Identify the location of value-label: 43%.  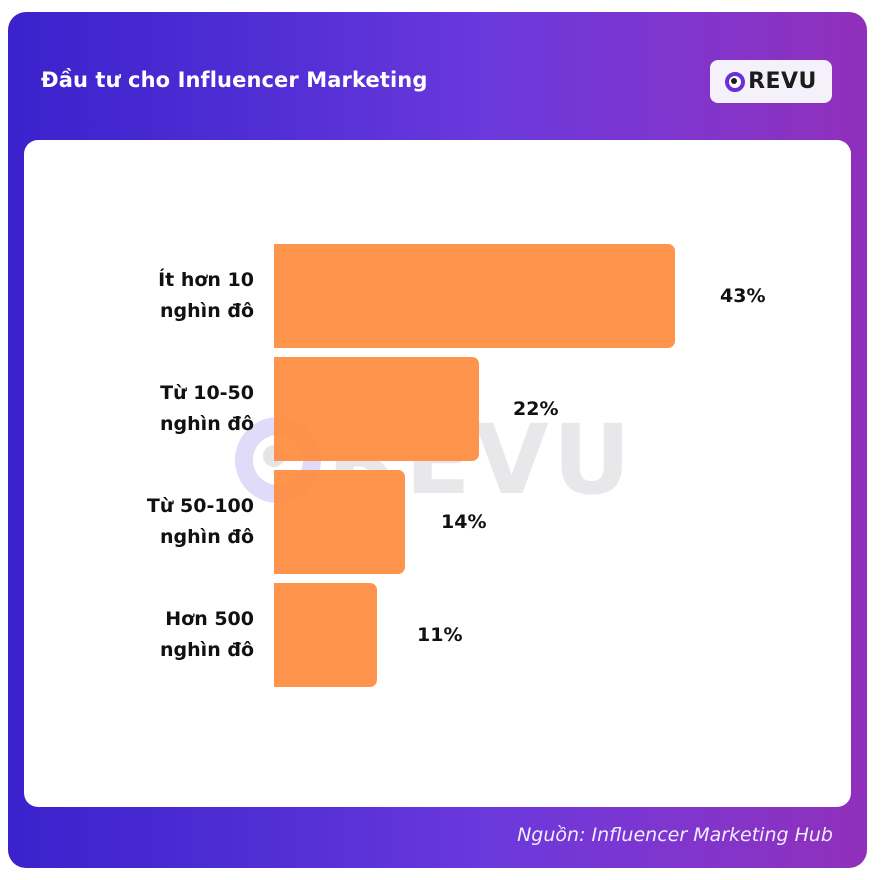
(743, 296).